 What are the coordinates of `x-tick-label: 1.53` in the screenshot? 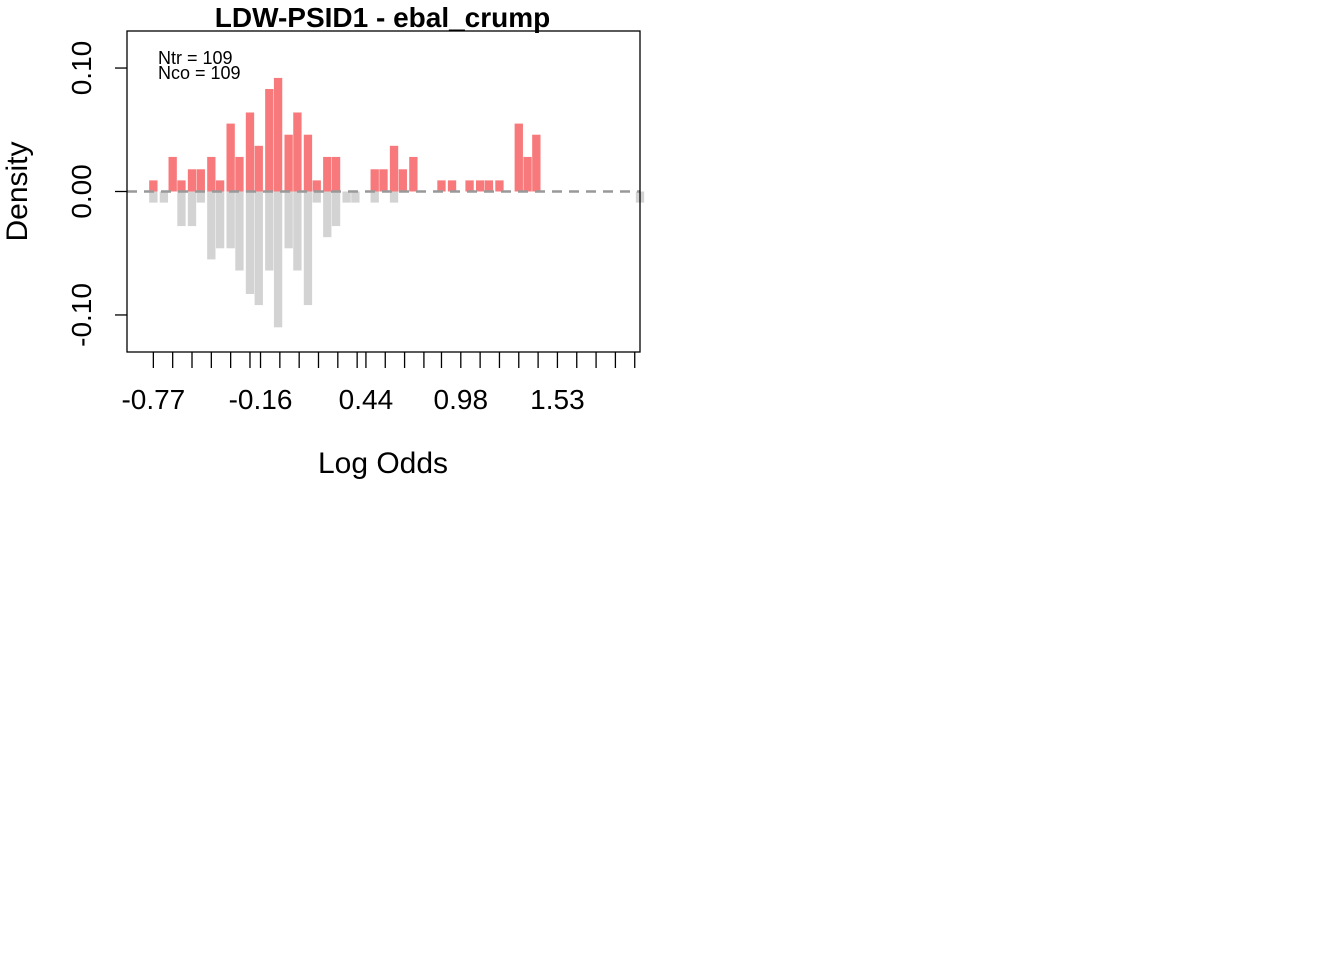 It's located at (557, 399).